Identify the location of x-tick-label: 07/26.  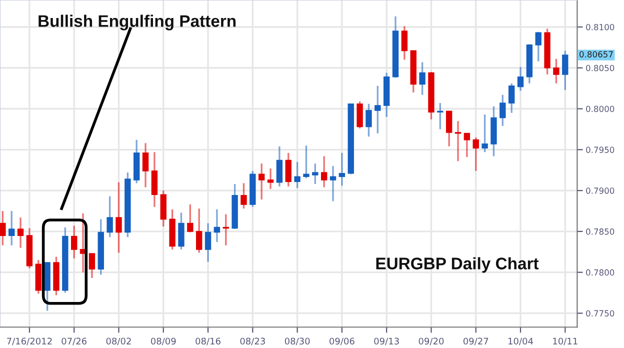
(74, 342).